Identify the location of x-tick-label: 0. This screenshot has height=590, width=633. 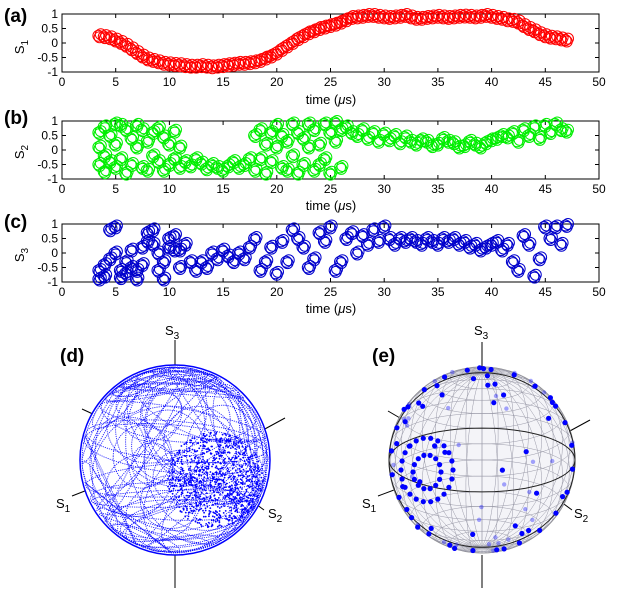
(62, 189).